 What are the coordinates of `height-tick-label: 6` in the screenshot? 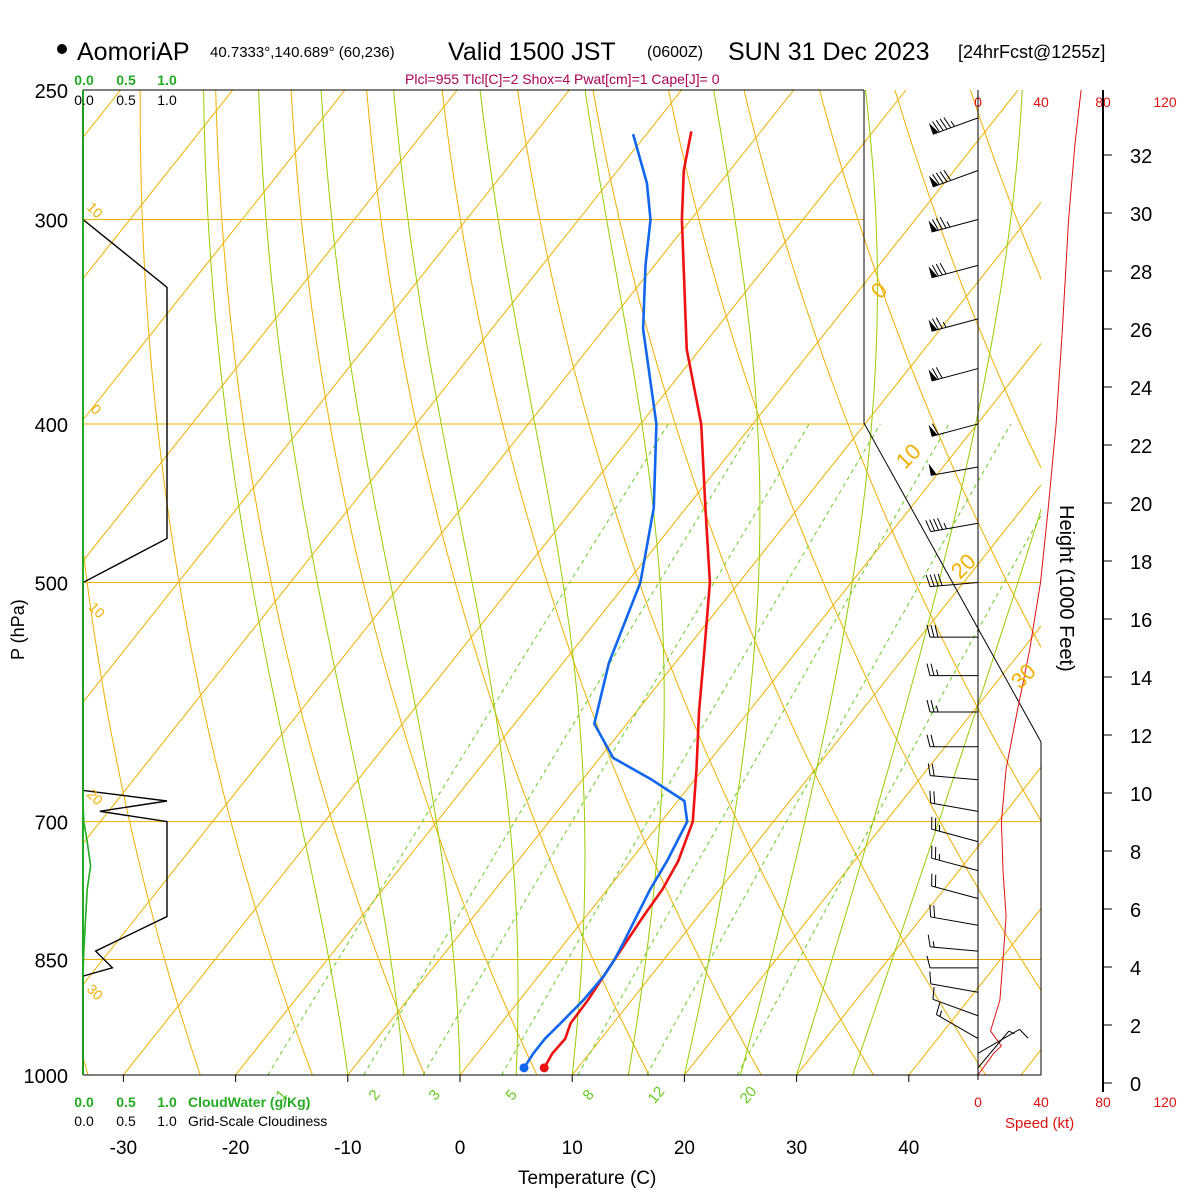 It's located at (1135, 911).